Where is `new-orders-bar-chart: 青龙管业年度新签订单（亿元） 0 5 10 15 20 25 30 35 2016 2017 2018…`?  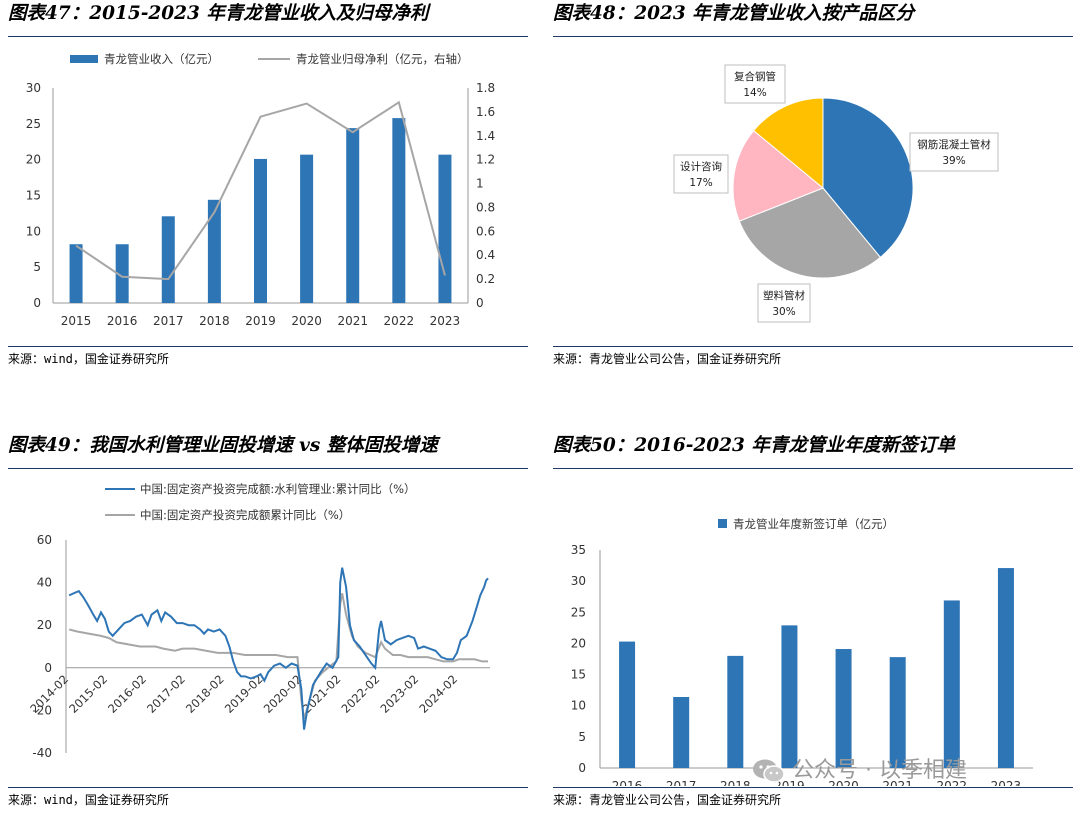
new-orders-bar-chart: 青龙管业年度新签订单（亿元） 0 5 10 15 20 25 30 35 2016 2017 2018… is located at coordinates (802, 651).